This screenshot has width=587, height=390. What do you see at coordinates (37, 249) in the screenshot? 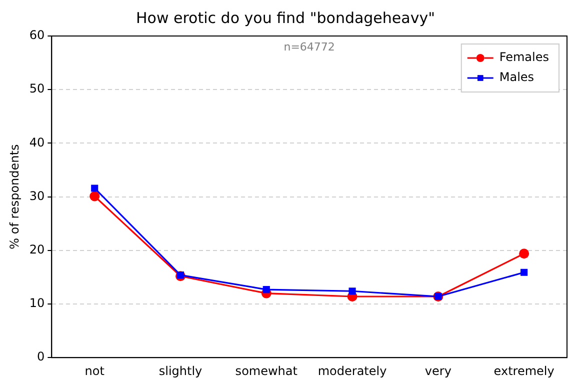
I see `y-tick-label: 20` at bounding box center [37, 249].